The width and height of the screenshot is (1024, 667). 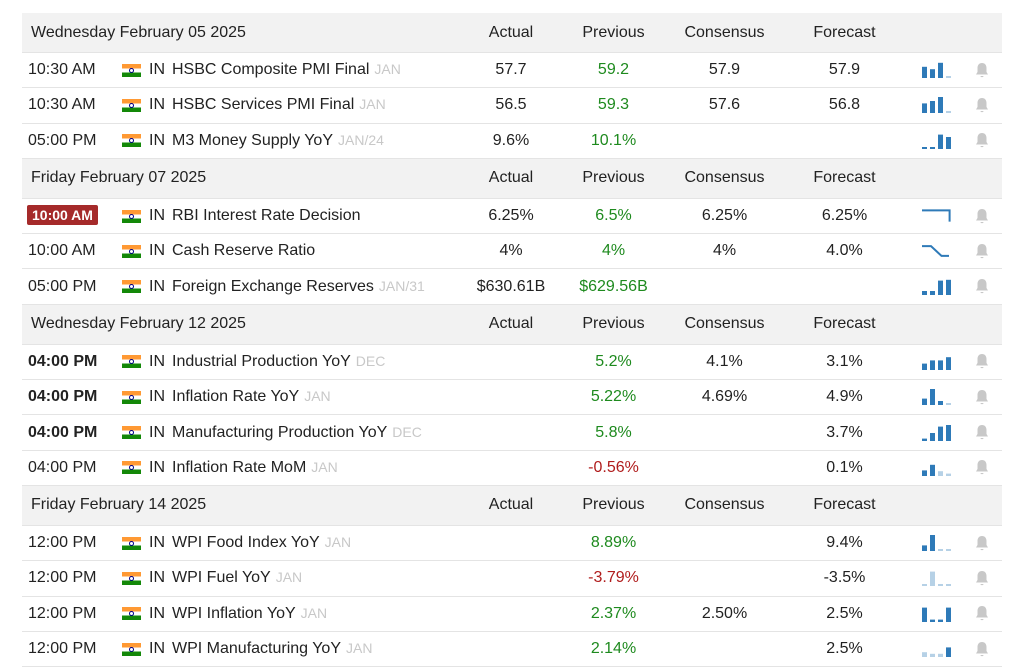 What do you see at coordinates (724, 361) in the screenshot?
I see `consensus-value: 4.1%` at bounding box center [724, 361].